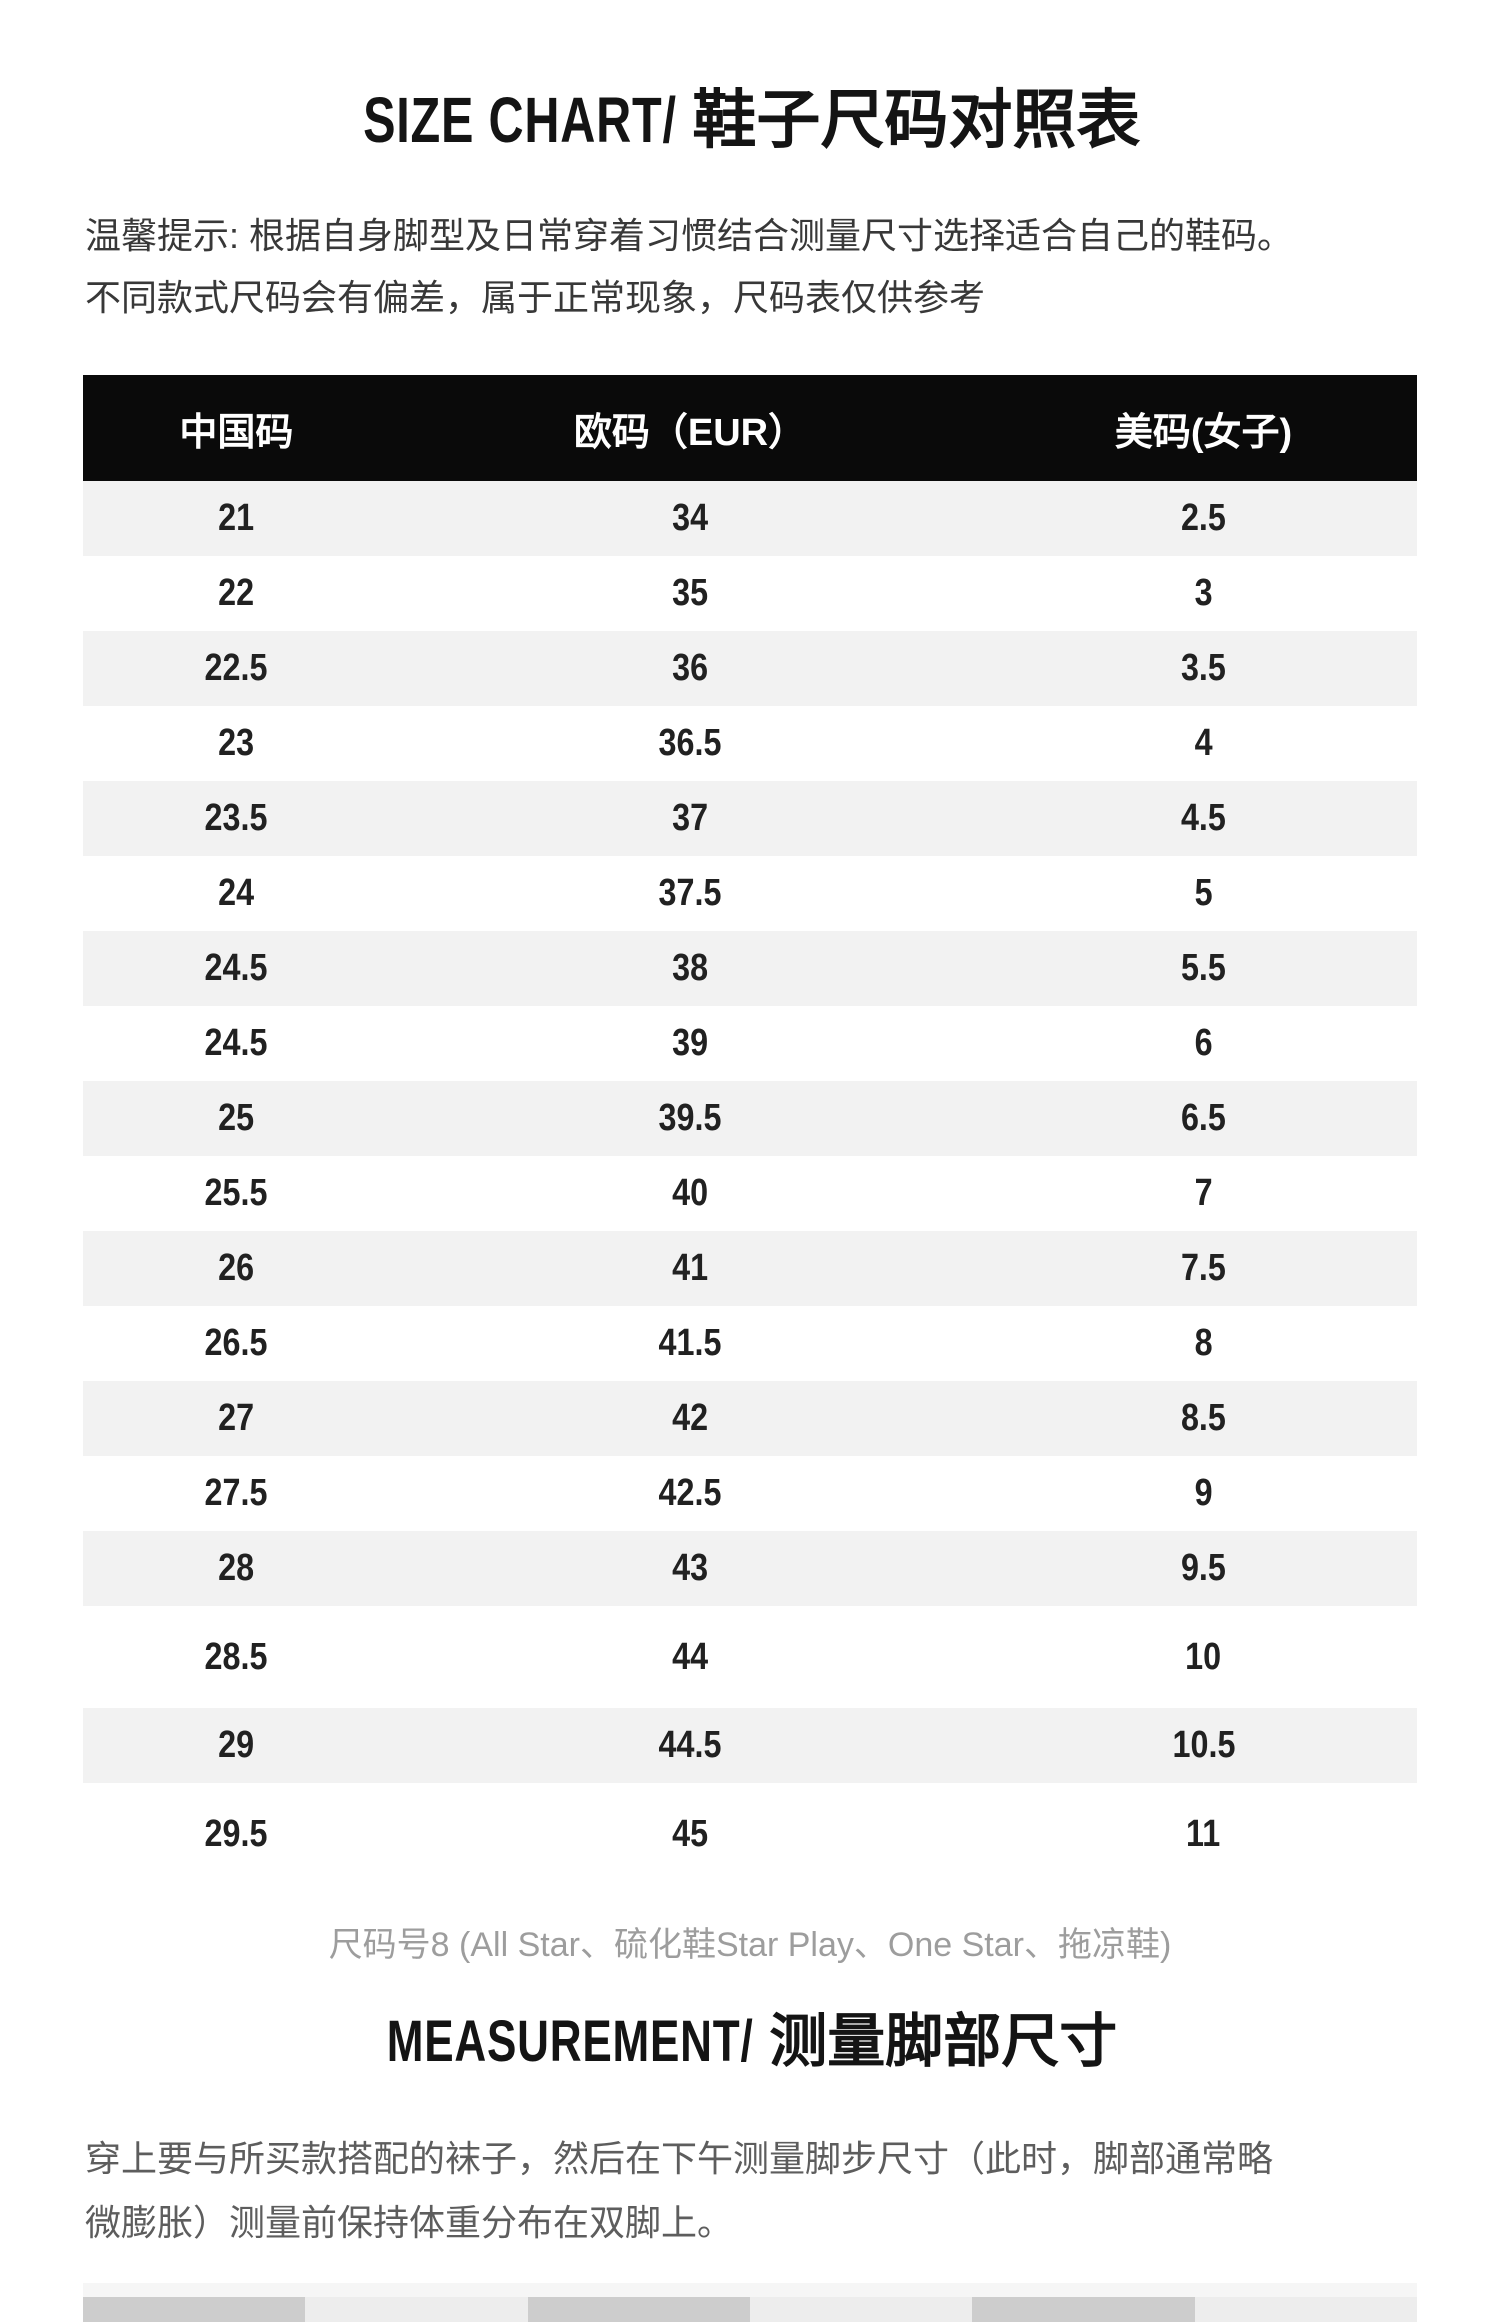 This screenshot has height=2322, width=1500. What do you see at coordinates (519, 120) in the screenshot?
I see `page-title-english: SIZE CHART/` at bounding box center [519, 120].